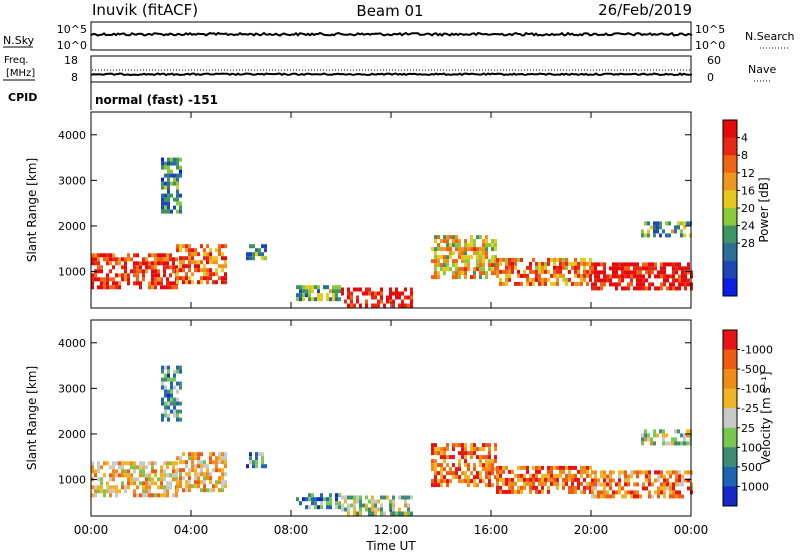  What do you see at coordinates (389, 11) in the screenshot?
I see `beam-title: Beam 01` at bounding box center [389, 11].